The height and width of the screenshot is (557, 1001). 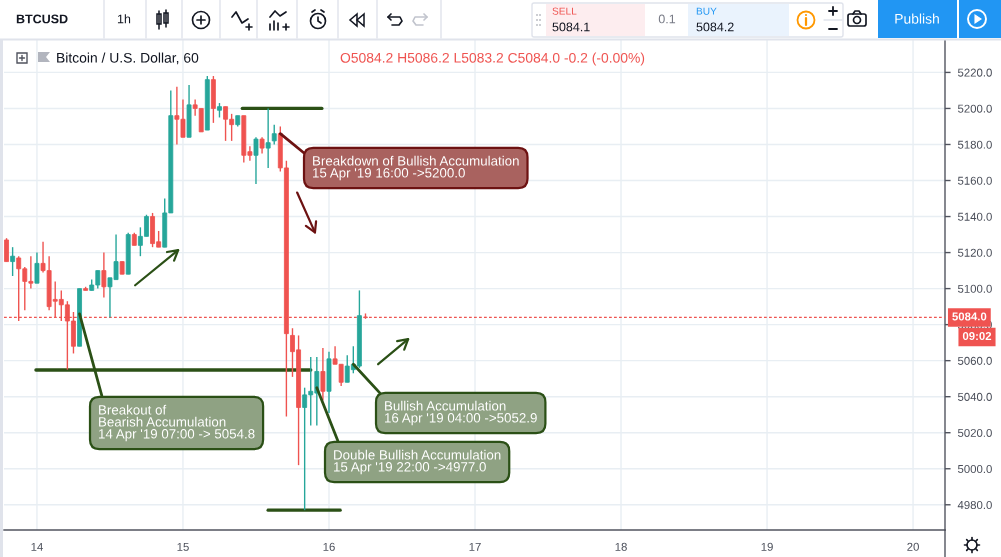 What do you see at coordinates (974, 288) in the screenshot?
I see `y-tick-label: 5100.0` at bounding box center [974, 288].